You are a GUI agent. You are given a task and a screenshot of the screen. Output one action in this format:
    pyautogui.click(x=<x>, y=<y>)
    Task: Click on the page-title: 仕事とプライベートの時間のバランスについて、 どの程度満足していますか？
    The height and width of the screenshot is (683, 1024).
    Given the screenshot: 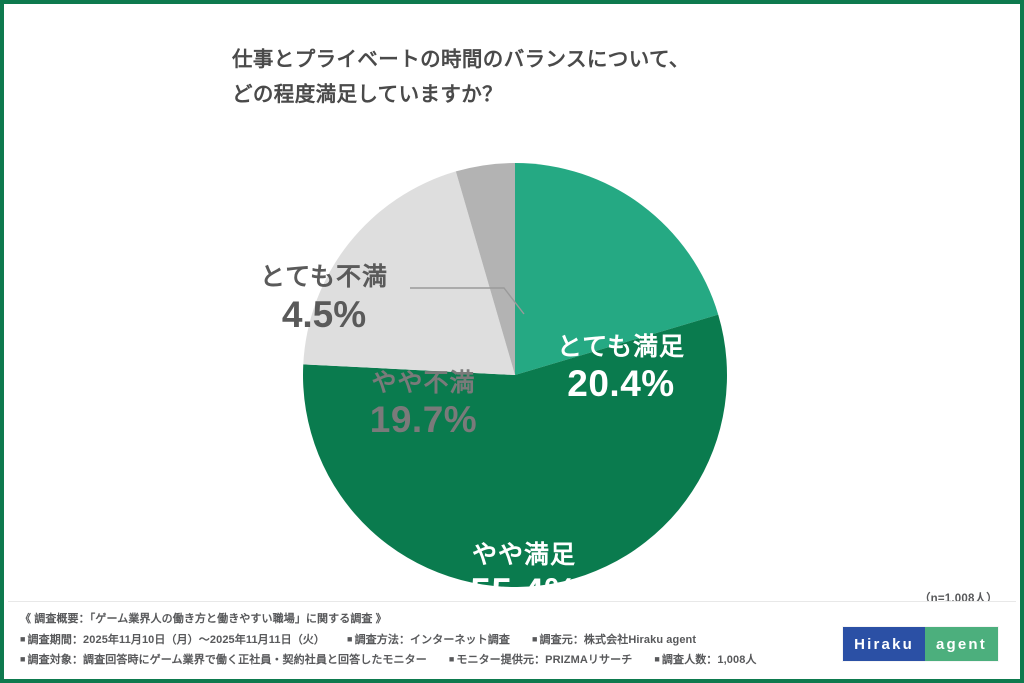 What is the action you would take?
    pyautogui.click(x=582, y=77)
    